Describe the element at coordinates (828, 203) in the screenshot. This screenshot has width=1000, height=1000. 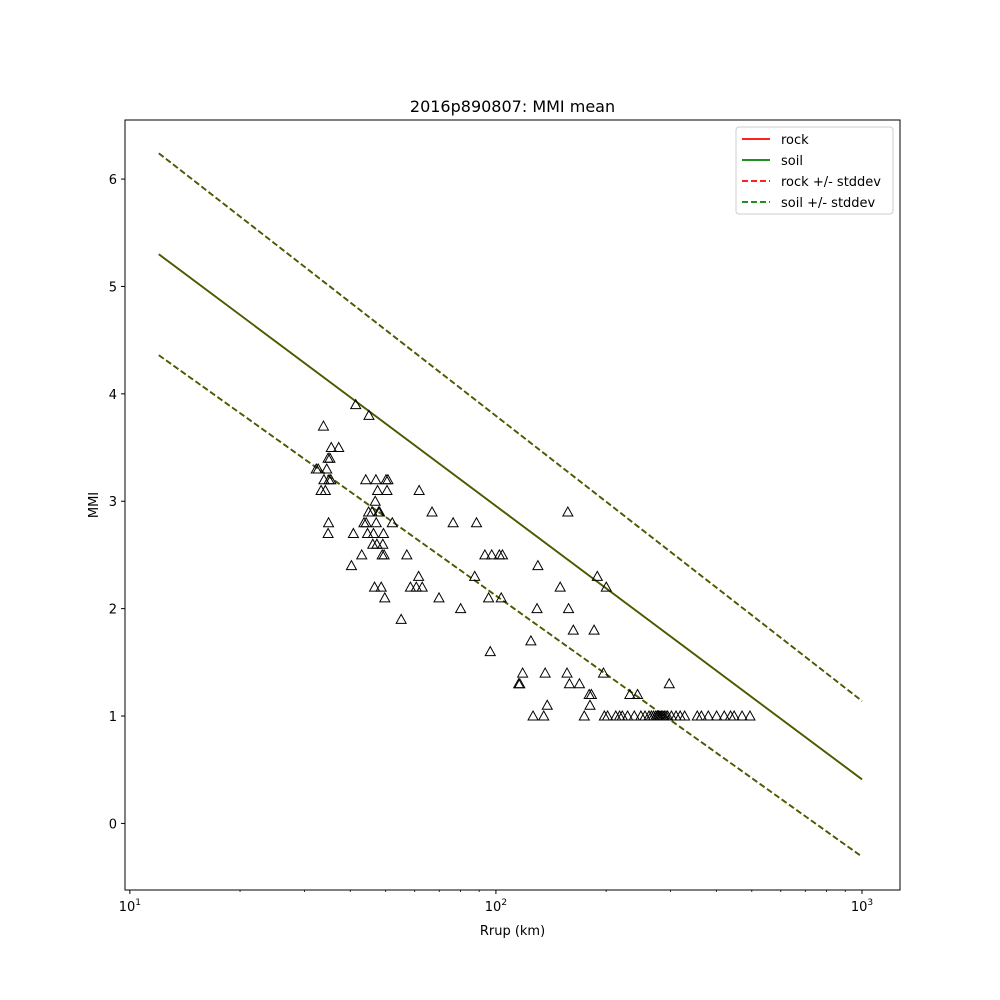
I see `legend-label: soil +/- stddev` at that location.